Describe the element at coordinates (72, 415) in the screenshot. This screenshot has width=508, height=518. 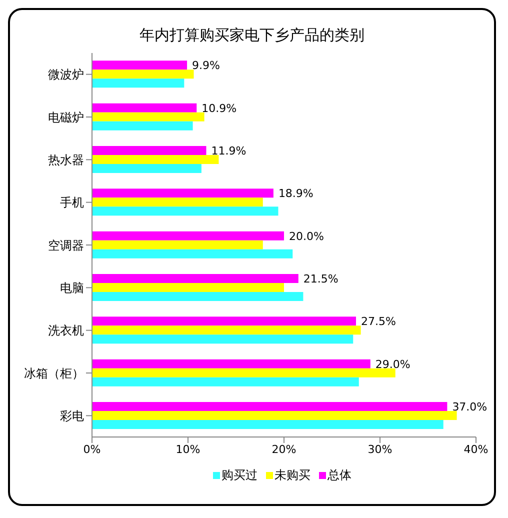
I see `y-tick-label: 彩电` at that location.